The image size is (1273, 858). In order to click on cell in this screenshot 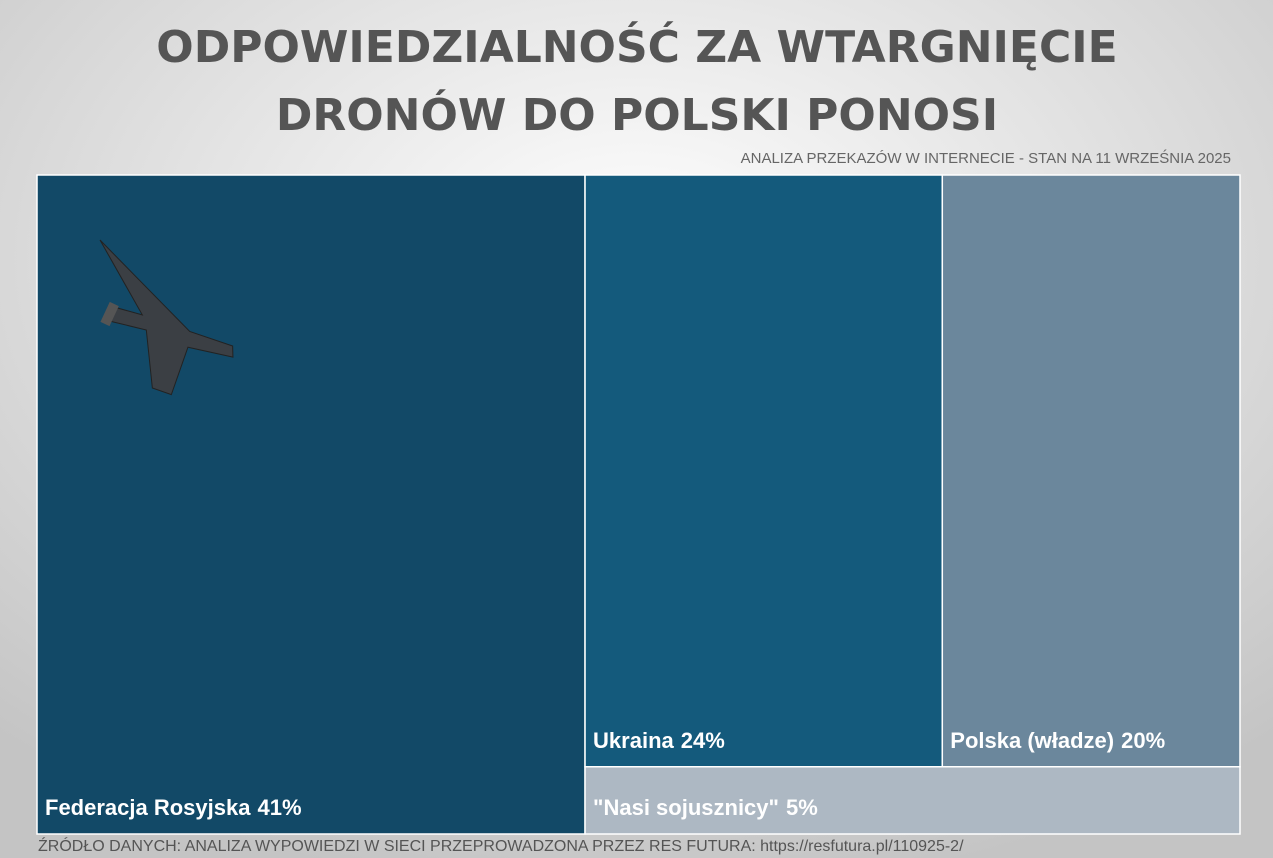, I will do `click(912, 800)`.